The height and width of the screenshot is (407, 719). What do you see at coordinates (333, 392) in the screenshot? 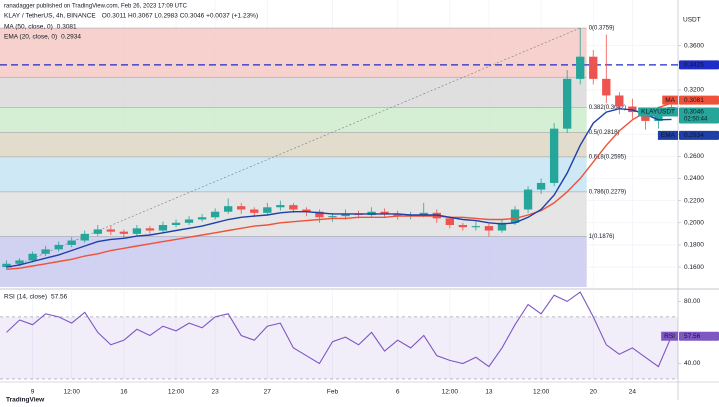
I see `x-tick-label: Feb` at bounding box center [333, 392].